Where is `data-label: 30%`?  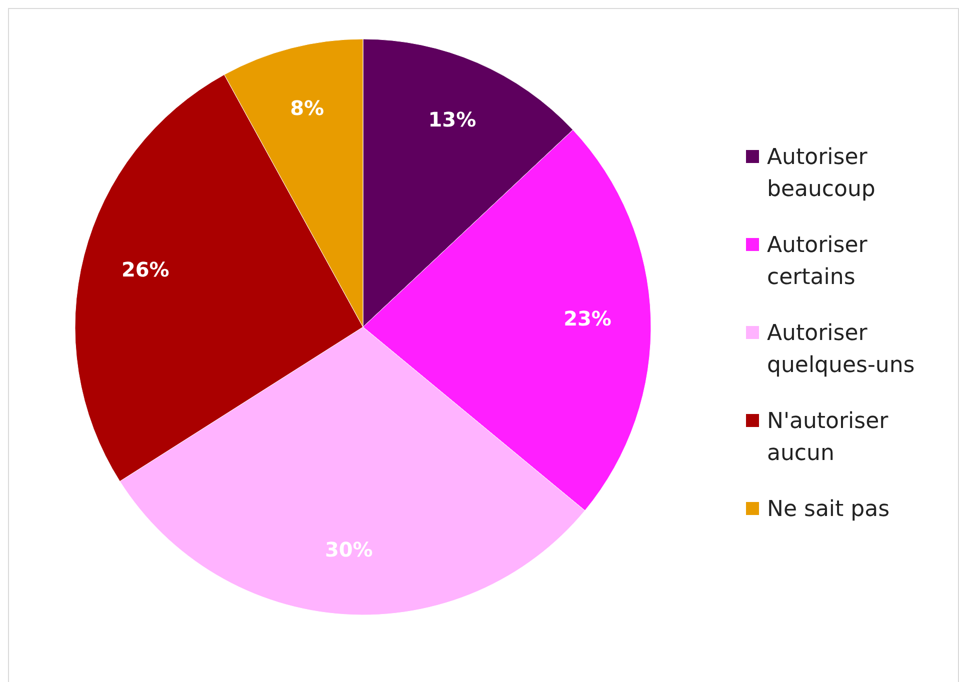
data-label: 30% is located at coordinates (348, 550).